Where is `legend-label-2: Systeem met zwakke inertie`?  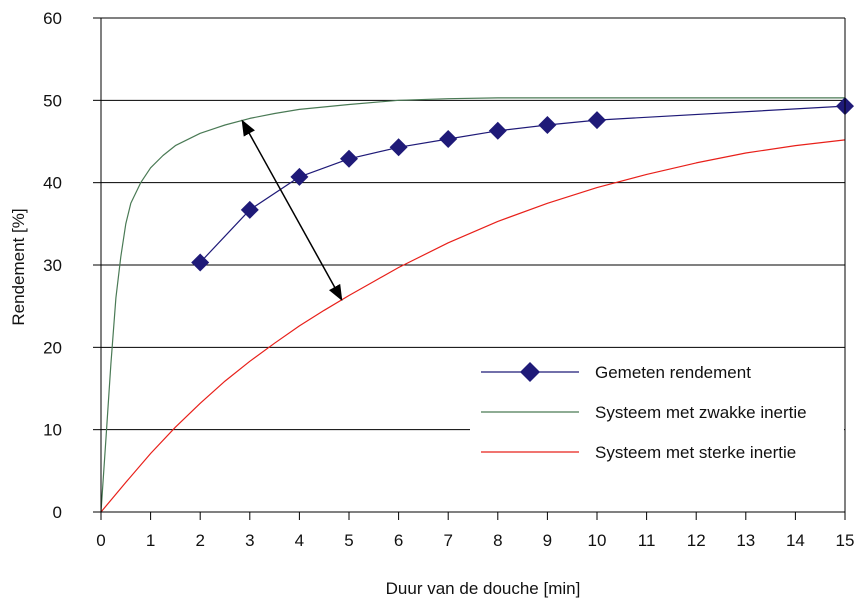
legend-label-2: Systeem met zwakke inertie is located at coordinates (701, 412).